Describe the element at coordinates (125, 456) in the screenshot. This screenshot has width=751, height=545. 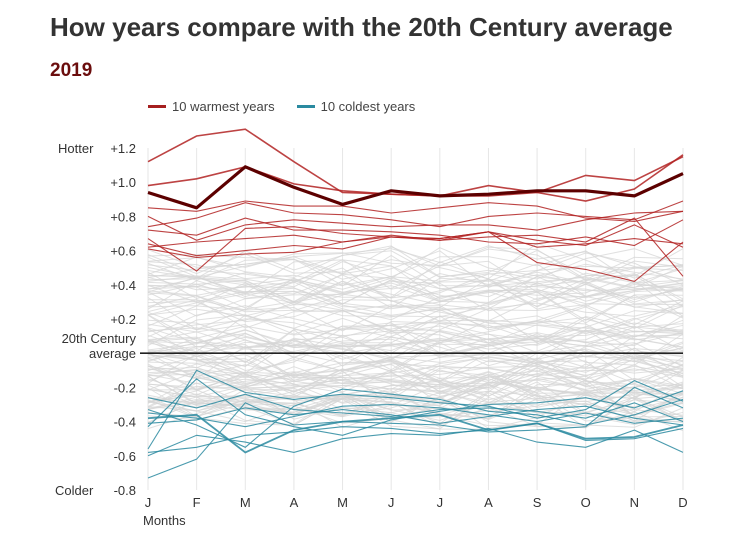
I see `y-tick-label: -0.6` at that location.